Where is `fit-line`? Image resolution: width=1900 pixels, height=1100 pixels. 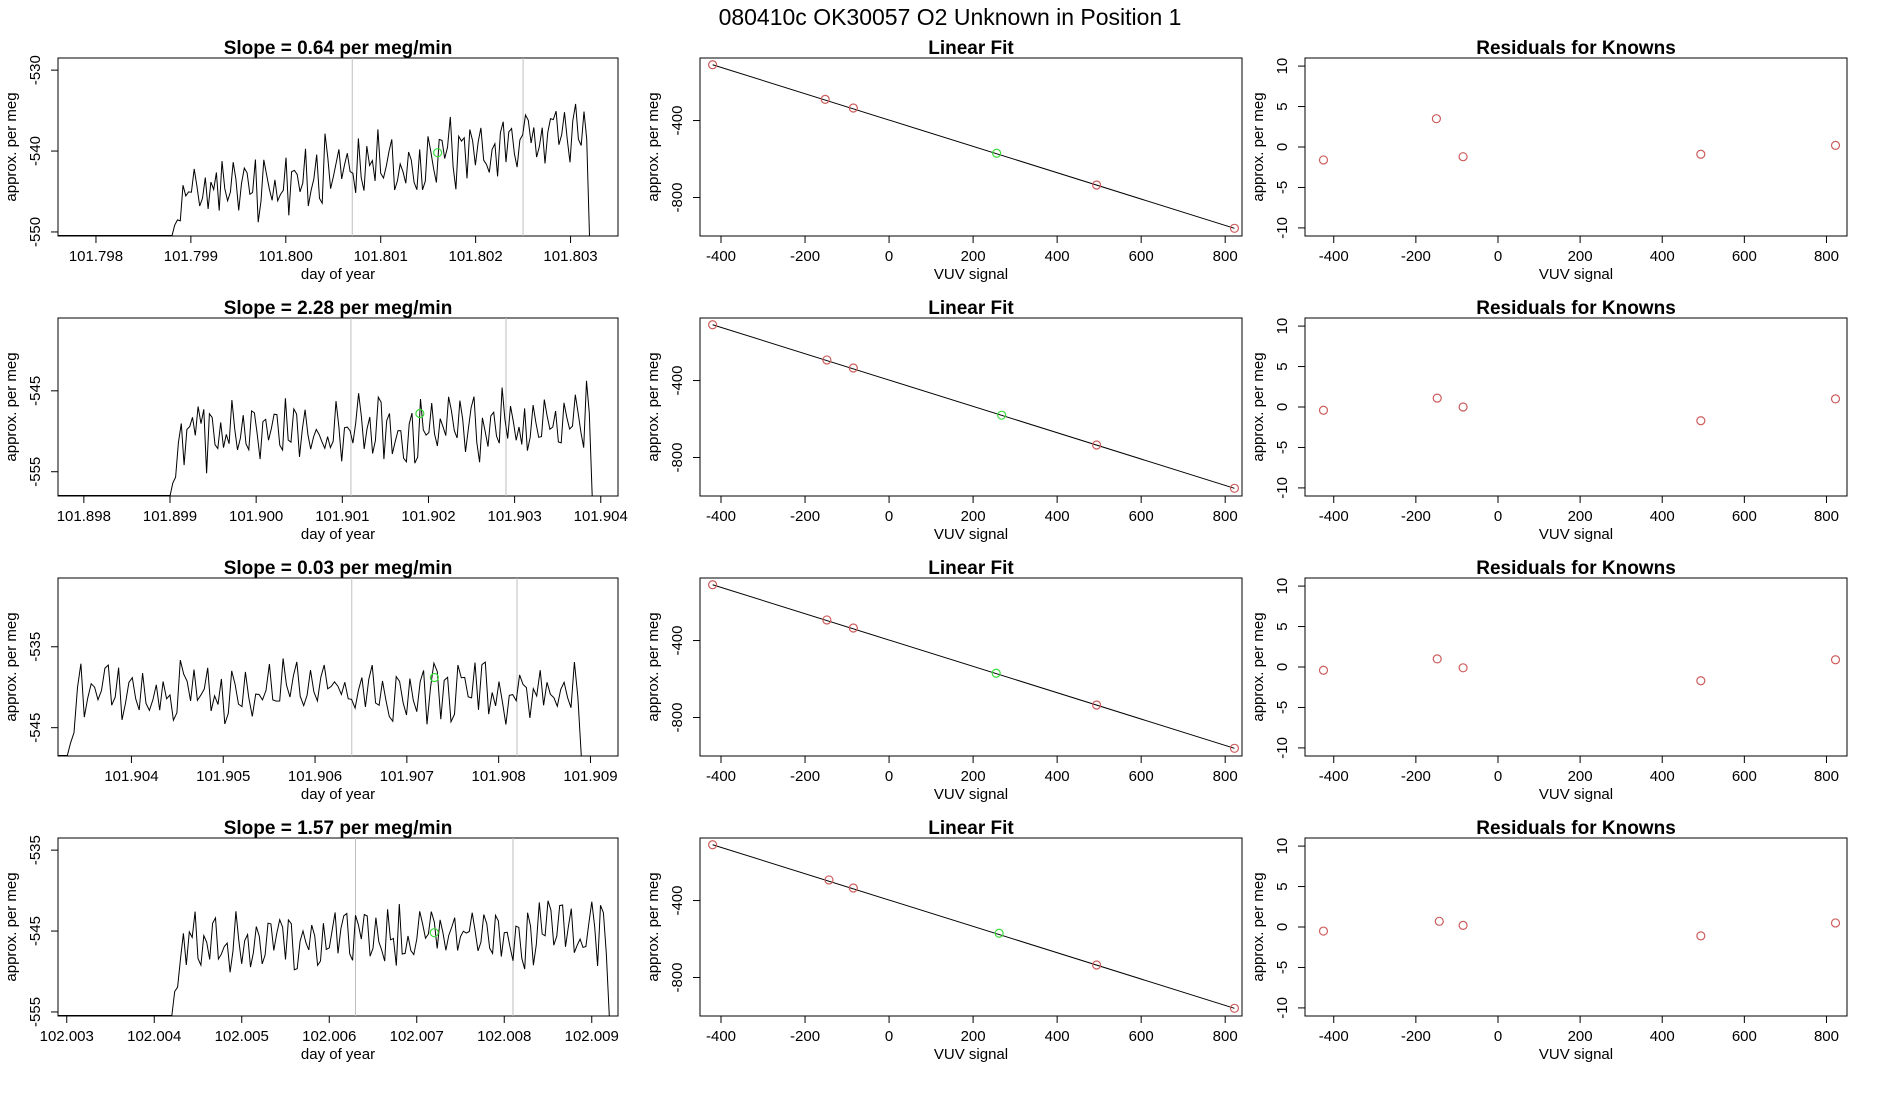 fit-line is located at coordinates (973, 666).